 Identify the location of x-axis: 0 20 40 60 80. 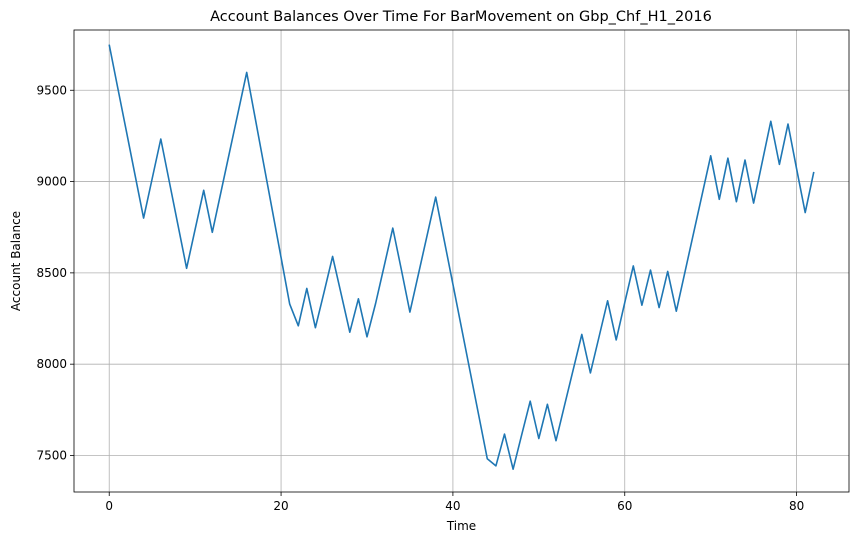
(454, 502).